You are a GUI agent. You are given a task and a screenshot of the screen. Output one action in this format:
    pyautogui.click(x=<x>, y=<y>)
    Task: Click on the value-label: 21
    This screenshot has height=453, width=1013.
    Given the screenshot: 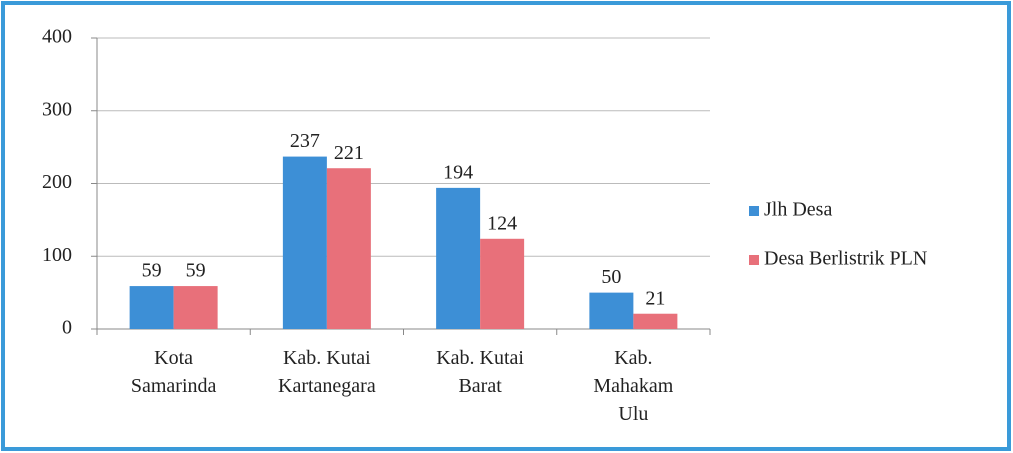 What is the action you would take?
    pyautogui.click(x=655, y=298)
    